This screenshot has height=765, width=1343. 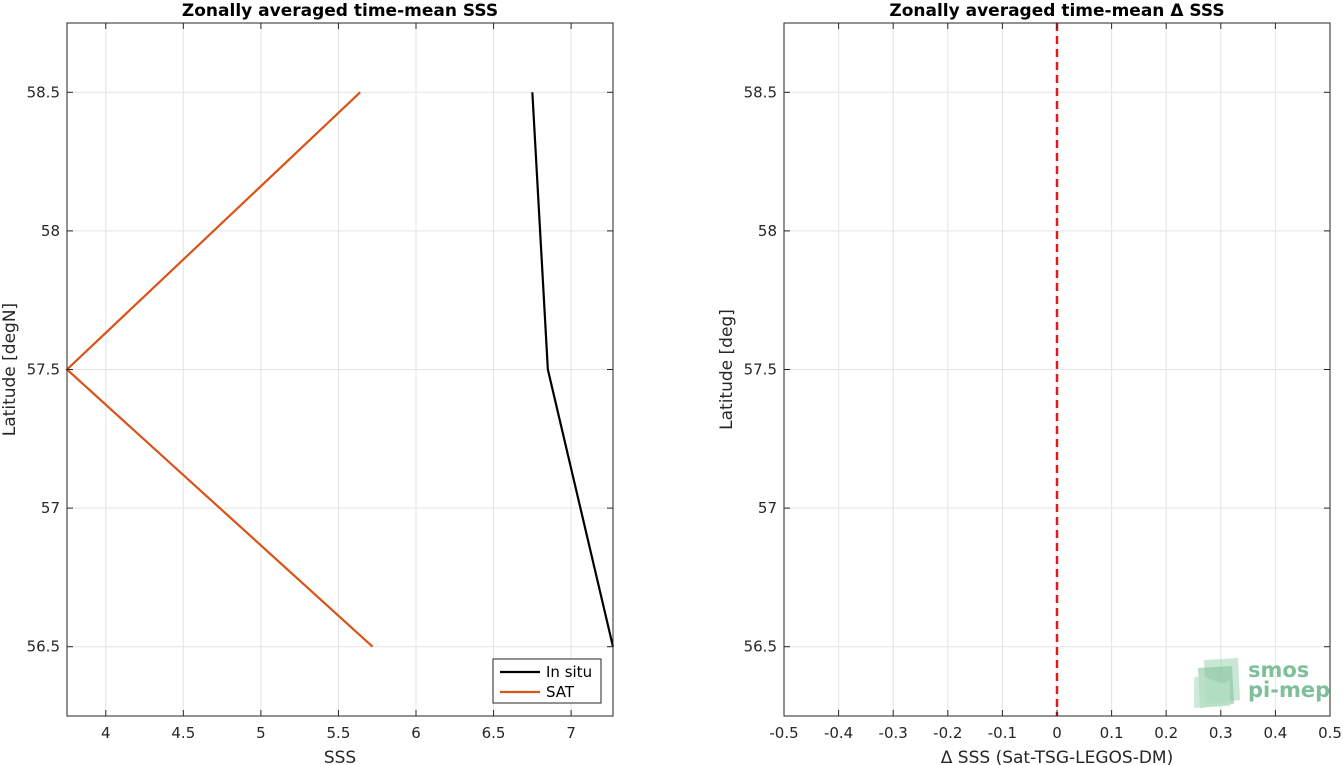 What do you see at coordinates (340, 756) in the screenshot?
I see `sss-x-axis-label: SSS` at bounding box center [340, 756].